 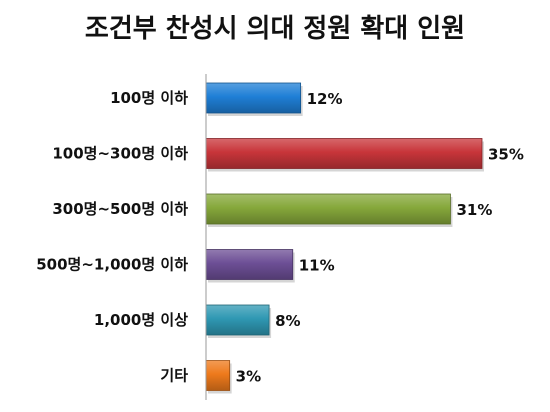 What do you see at coordinates (120, 209) in the screenshot?
I see `bar-3-category-label: 300명~500명 이하` at bounding box center [120, 209].